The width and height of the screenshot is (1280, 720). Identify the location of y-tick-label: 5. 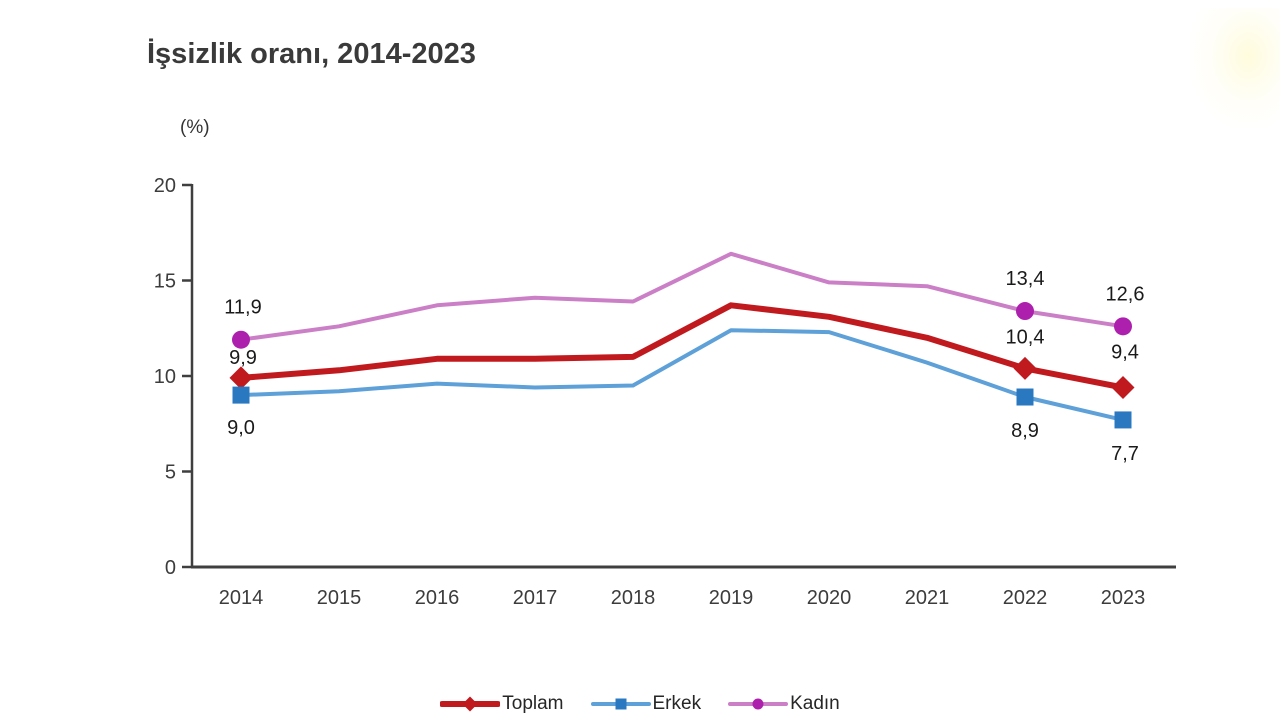
(170, 473).